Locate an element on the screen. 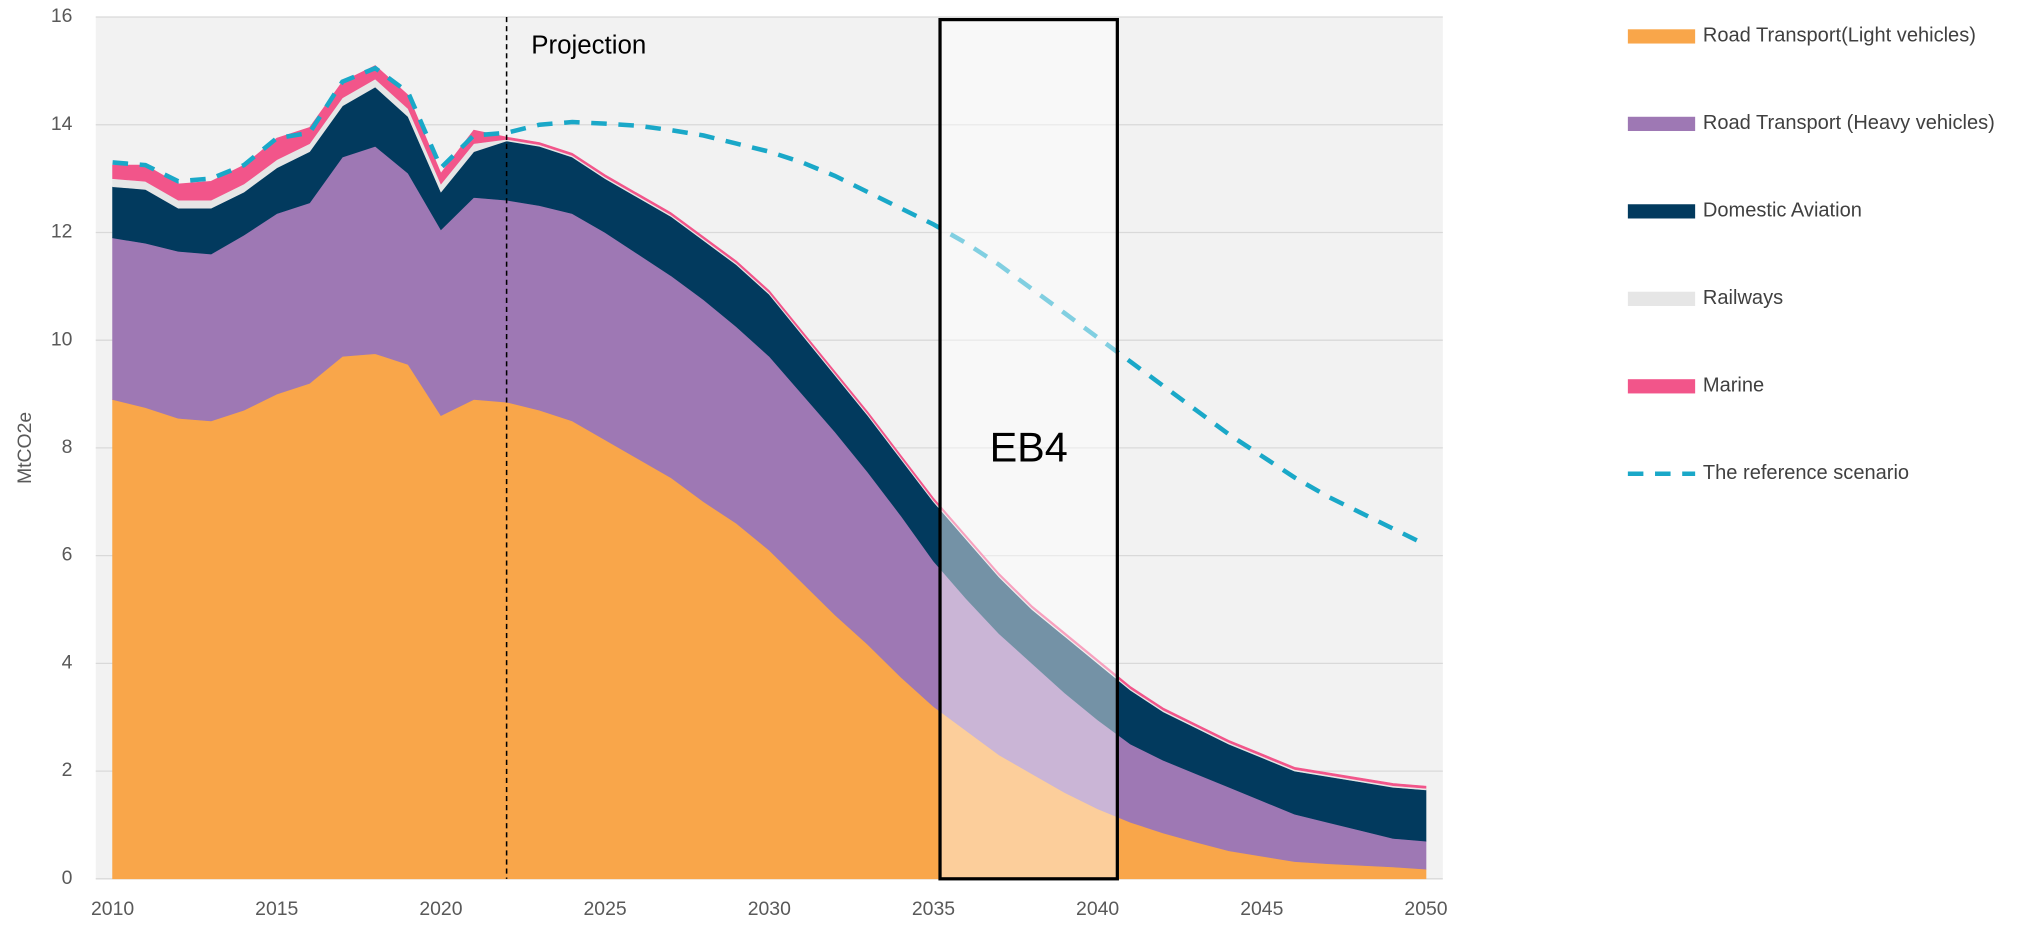  y-tick-label: 8 is located at coordinates (67, 447).